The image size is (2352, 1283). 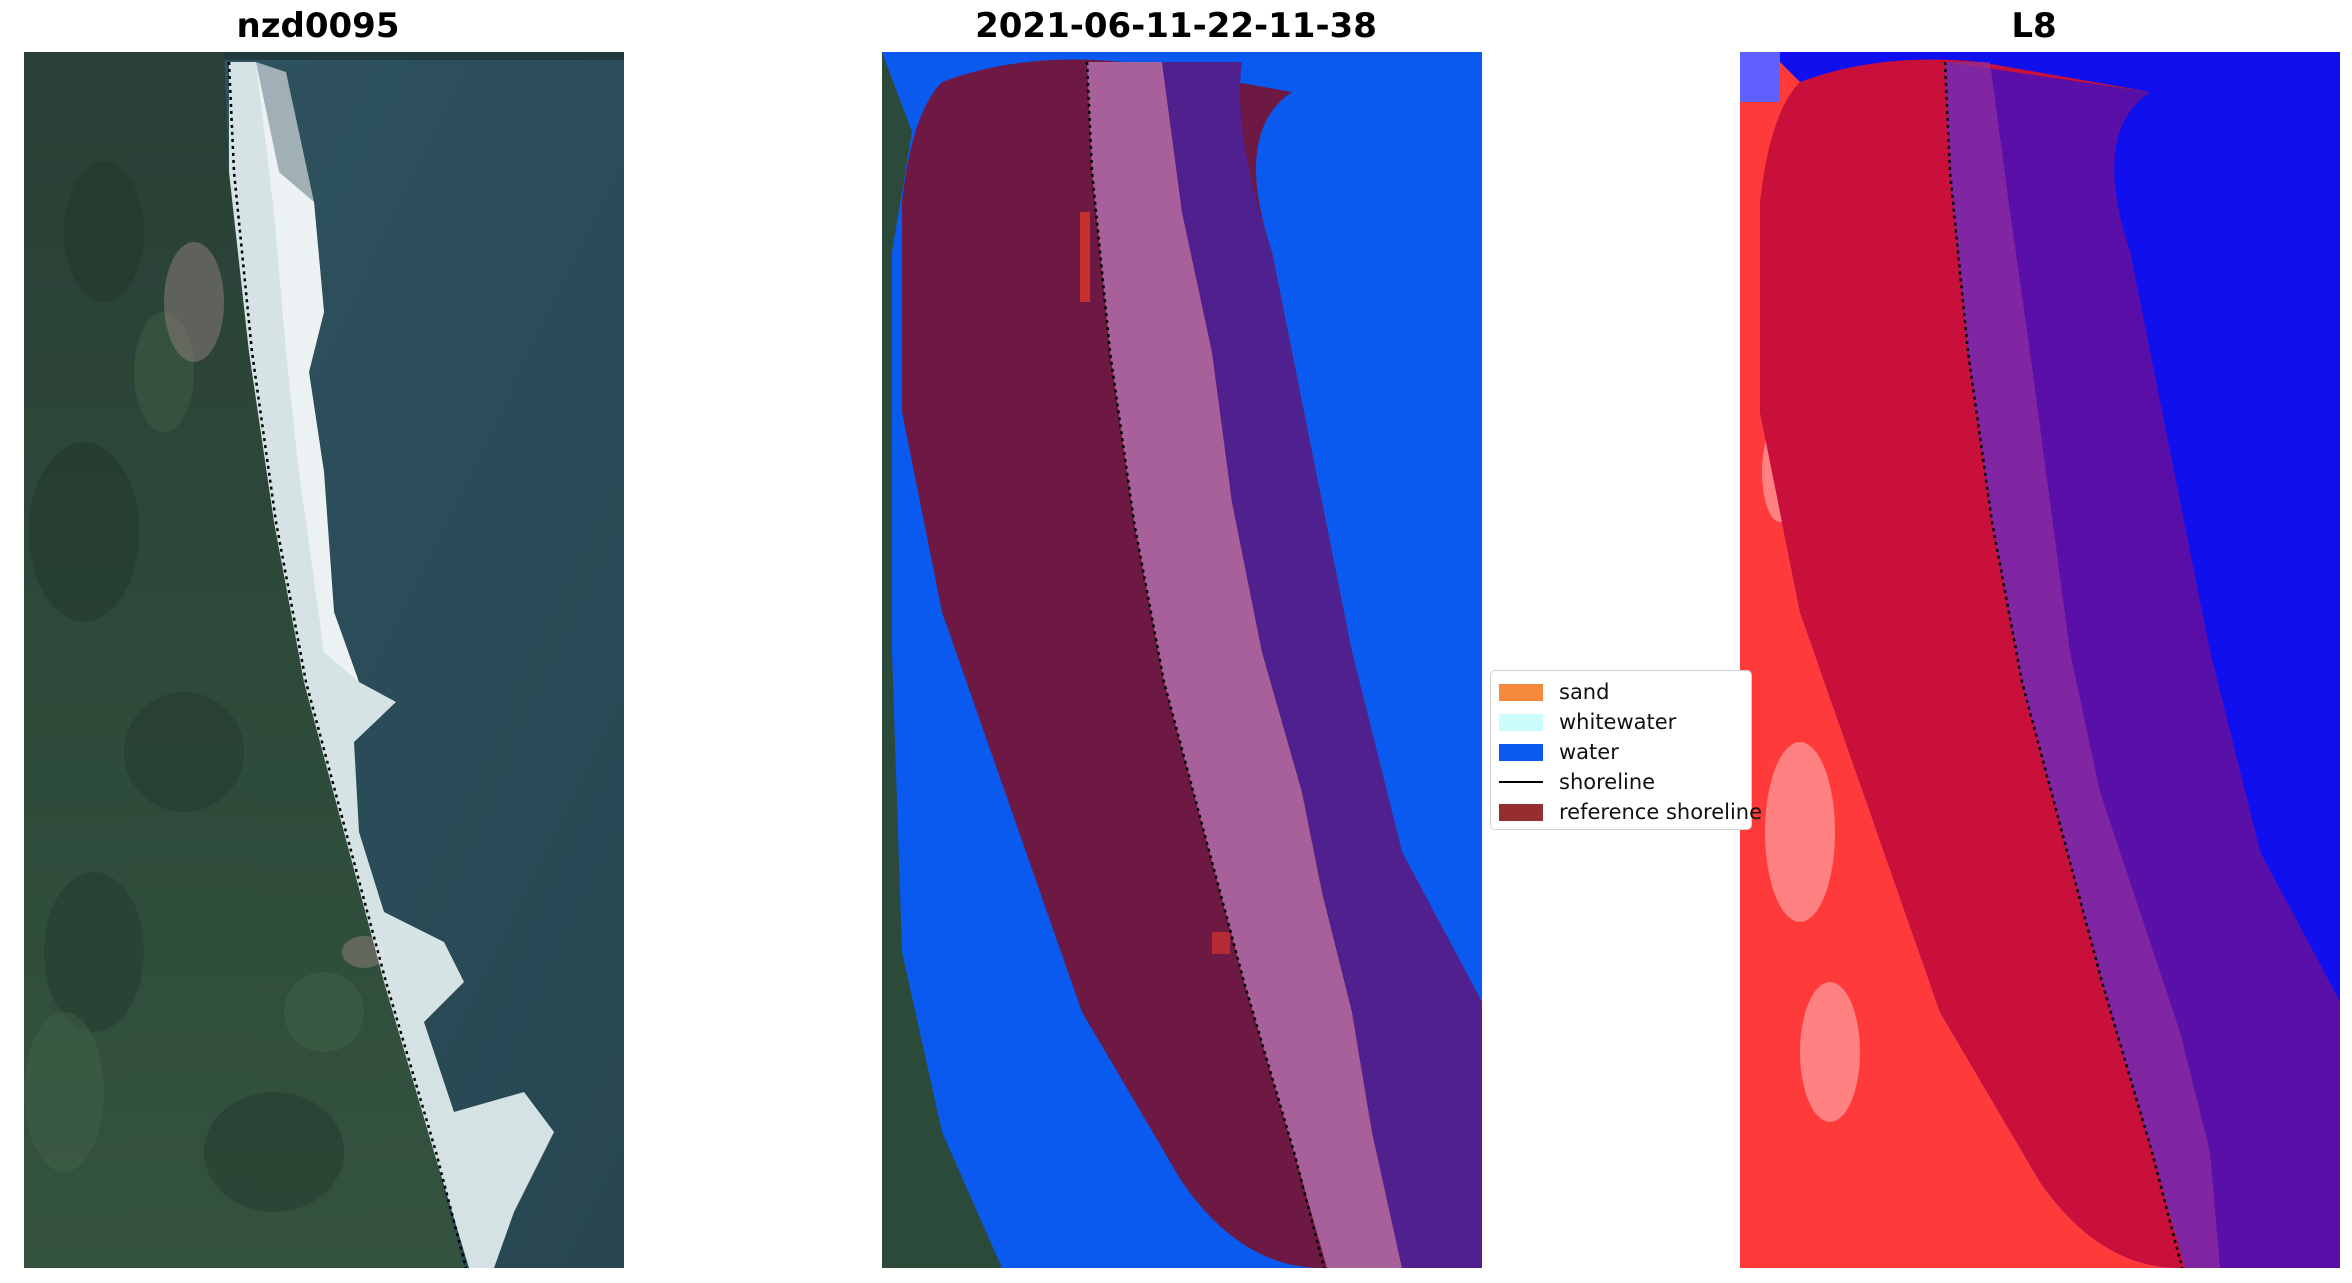 I want to click on sand-swatch, so click(x=1521, y=692).